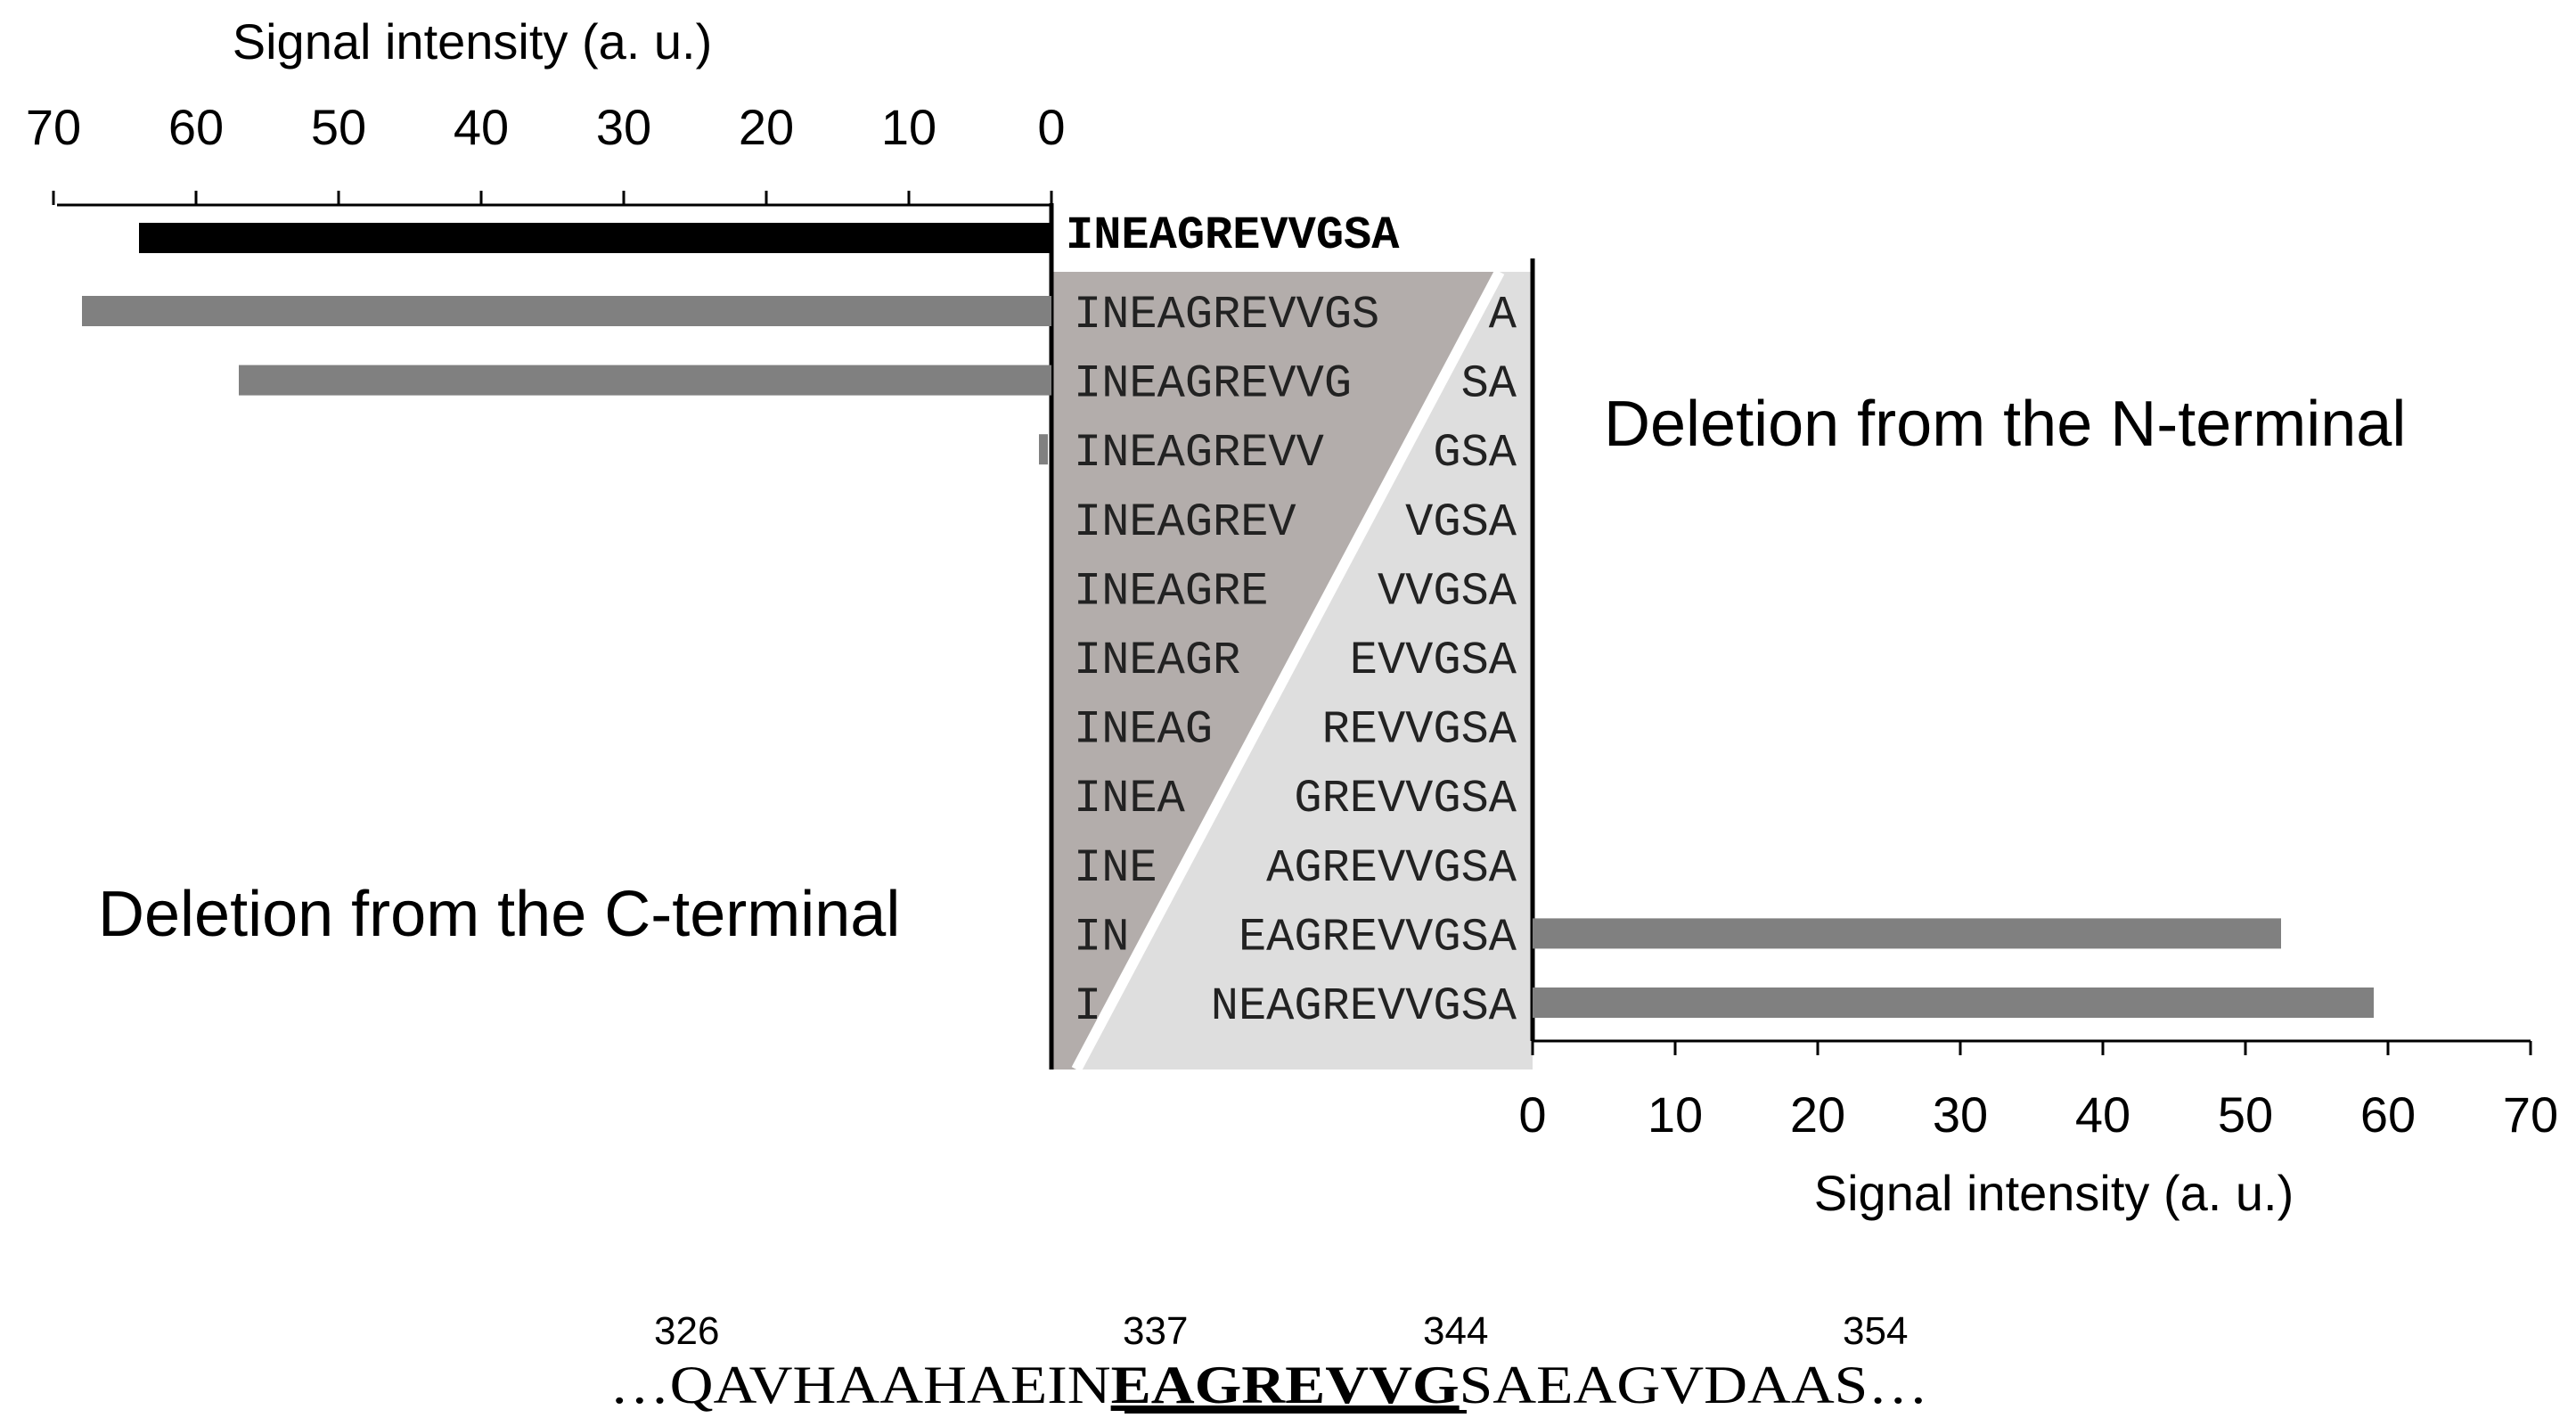 This screenshot has height=1426, width=2576. What do you see at coordinates (1475, 453) in the screenshot?
I see `peptide-n-part: GSA` at bounding box center [1475, 453].